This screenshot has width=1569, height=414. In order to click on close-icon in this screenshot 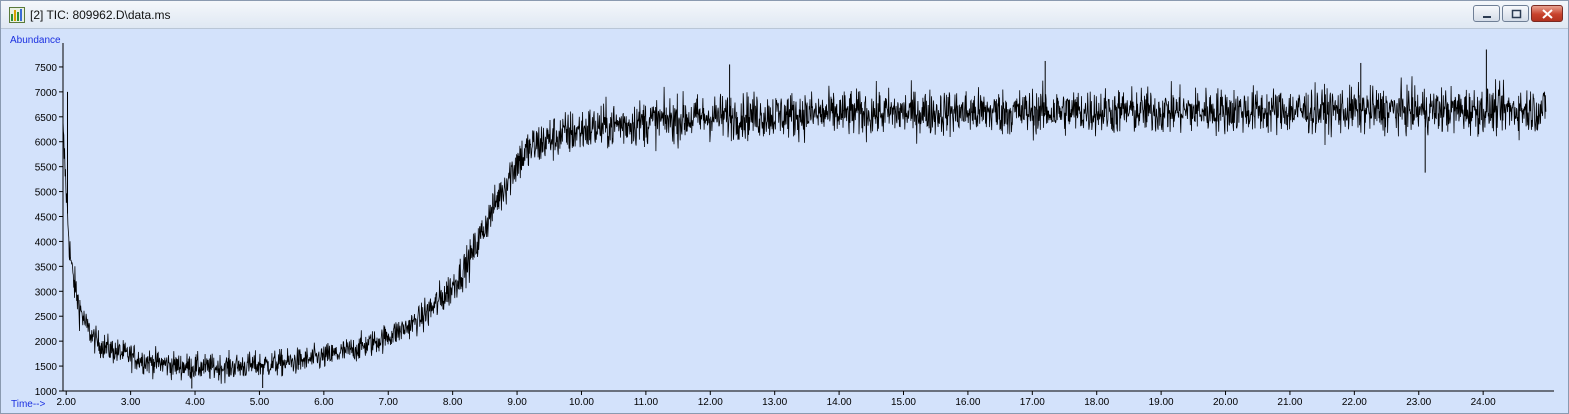, I will do `click(1547, 14)`.